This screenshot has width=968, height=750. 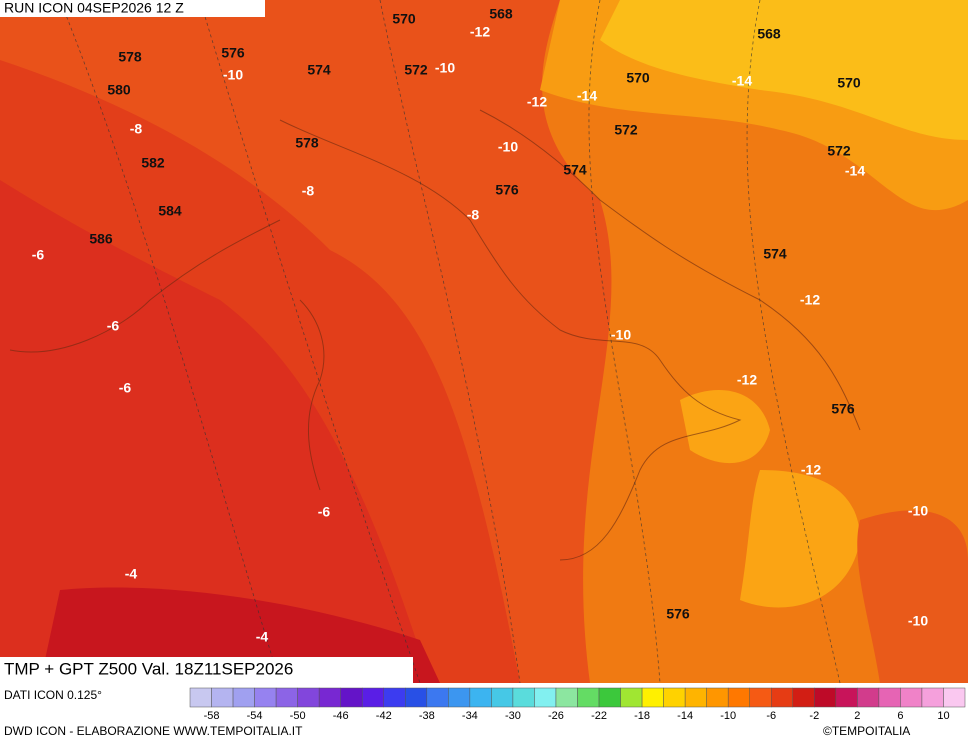 I want to click on copyright: ©TEMPOITALIA, so click(x=866, y=731).